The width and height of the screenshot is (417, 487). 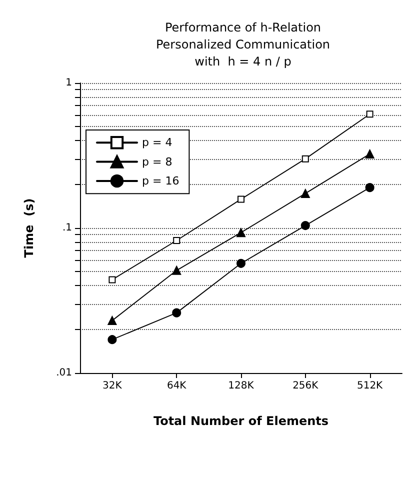 I want to click on legend-label: p = 4, so click(x=157, y=143).